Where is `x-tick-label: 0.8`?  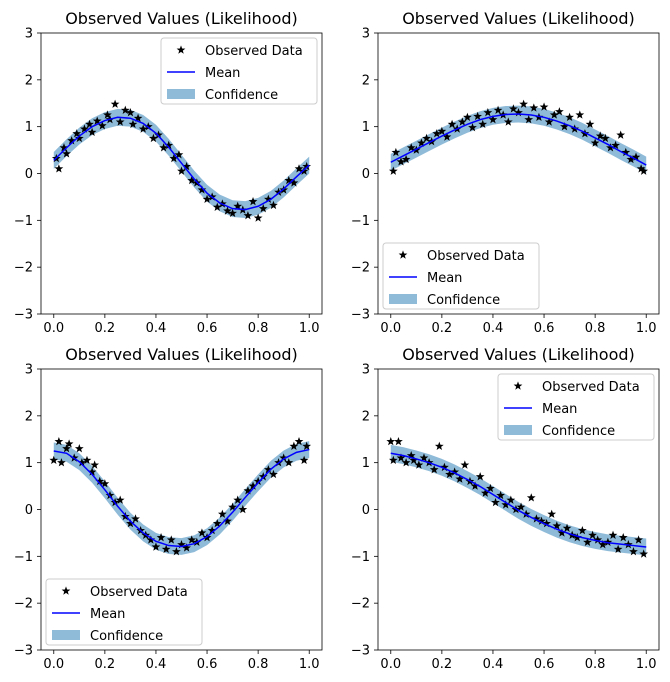 x-tick-label: 0.8 is located at coordinates (258, 328).